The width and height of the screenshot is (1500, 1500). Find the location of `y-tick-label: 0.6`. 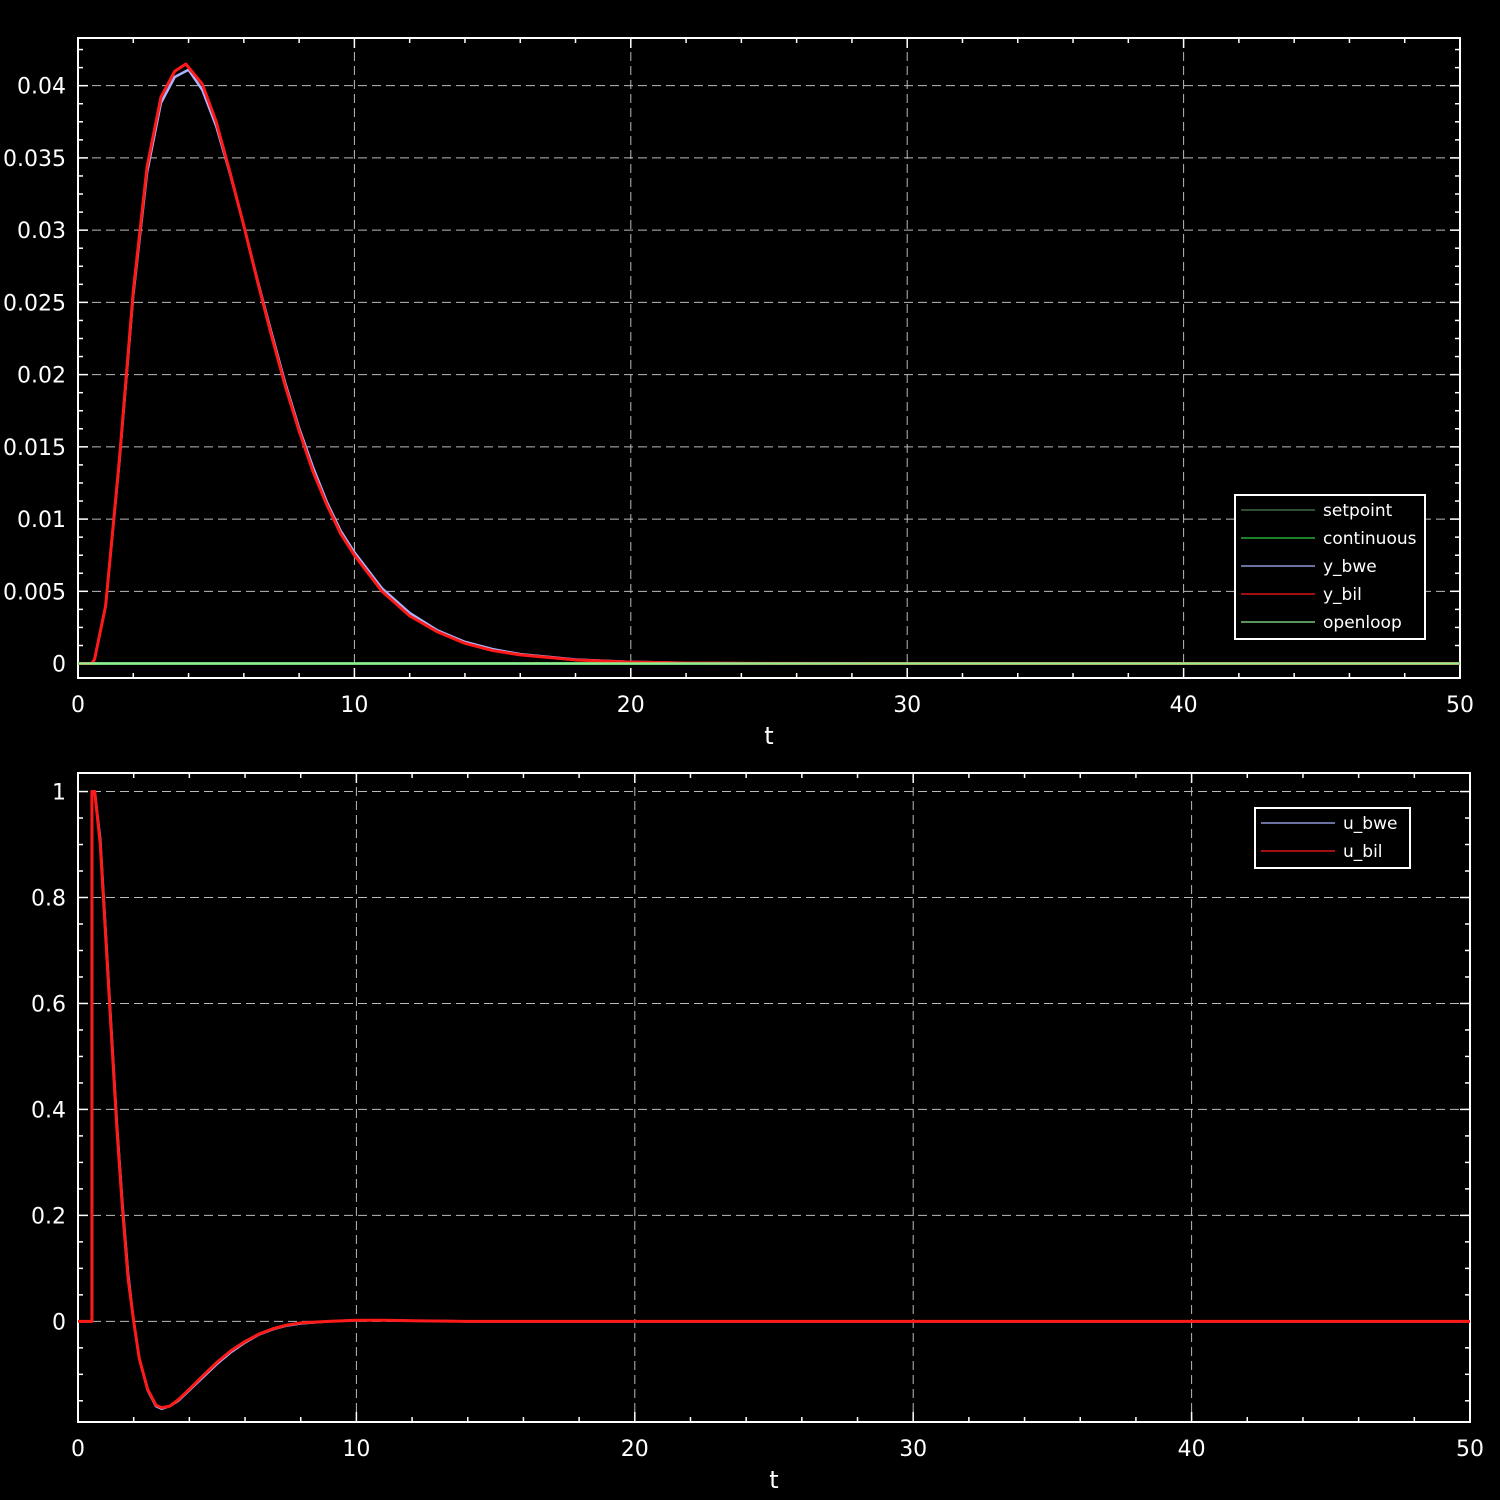

y-tick-label: 0.6 is located at coordinates (48, 1004).